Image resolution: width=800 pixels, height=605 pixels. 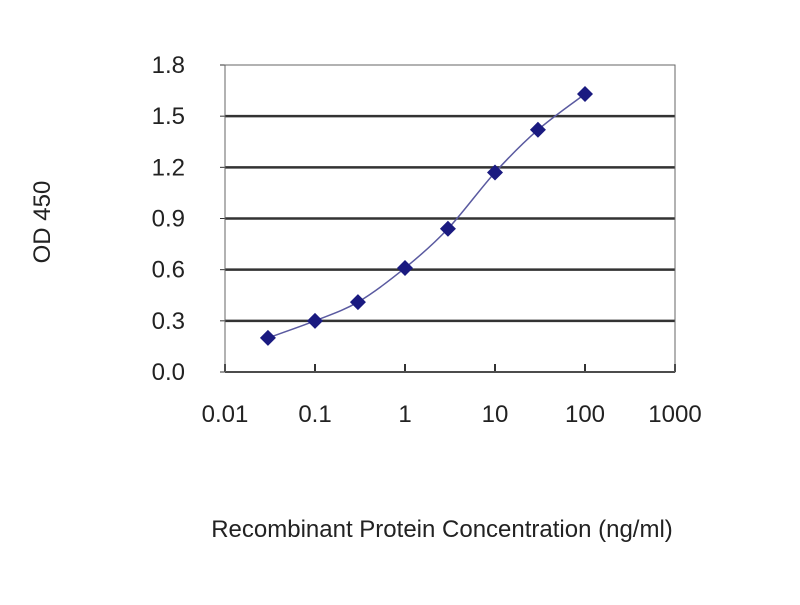 What do you see at coordinates (168, 65) in the screenshot?
I see `y-tick-label: 1.8` at bounding box center [168, 65].